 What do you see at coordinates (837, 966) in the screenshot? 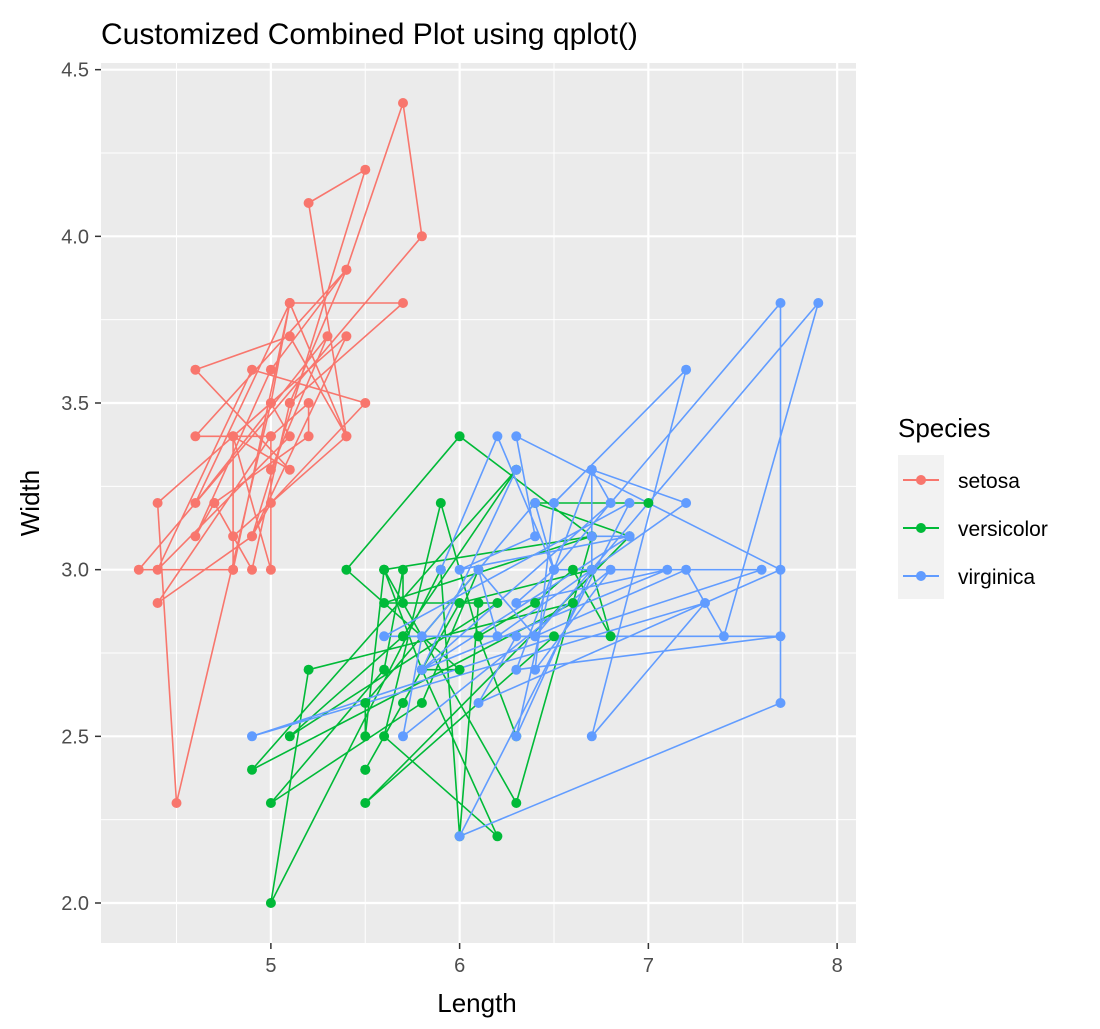
I see `x-tick-label: 8` at bounding box center [837, 966].